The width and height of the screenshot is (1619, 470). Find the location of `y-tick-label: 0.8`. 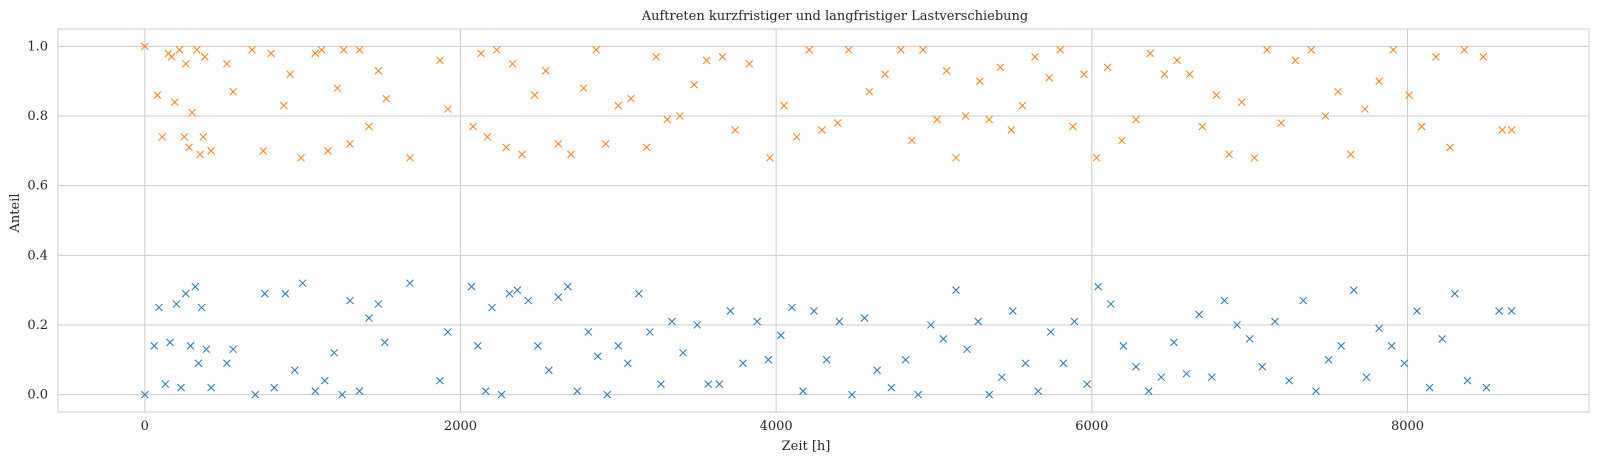

y-tick-label: 0.8 is located at coordinates (37, 116).